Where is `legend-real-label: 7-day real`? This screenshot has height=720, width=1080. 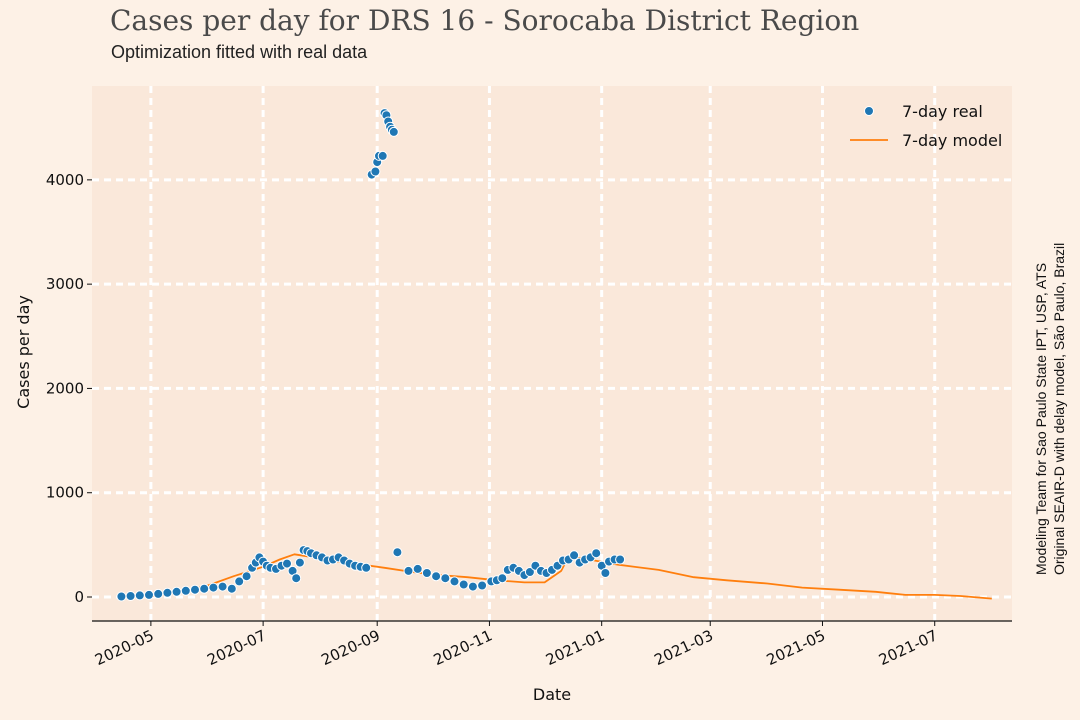 legend-real-label: 7-day real is located at coordinates (942, 111).